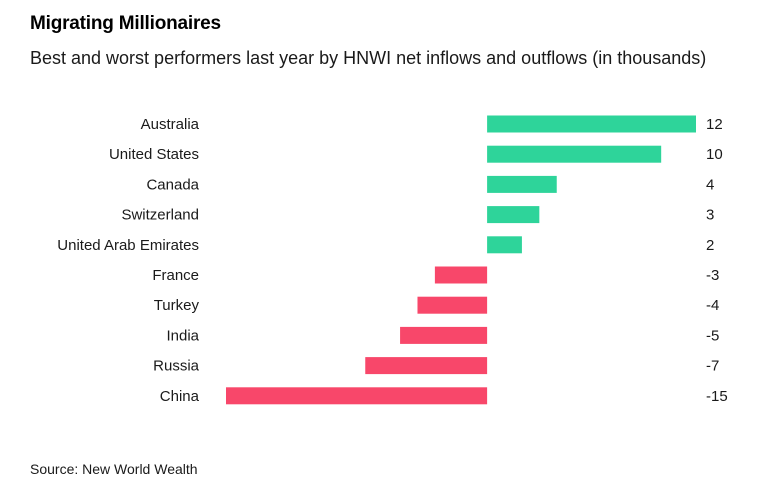 The width and height of the screenshot is (768, 478). I want to click on category-label-russia: Russia, so click(176, 366).